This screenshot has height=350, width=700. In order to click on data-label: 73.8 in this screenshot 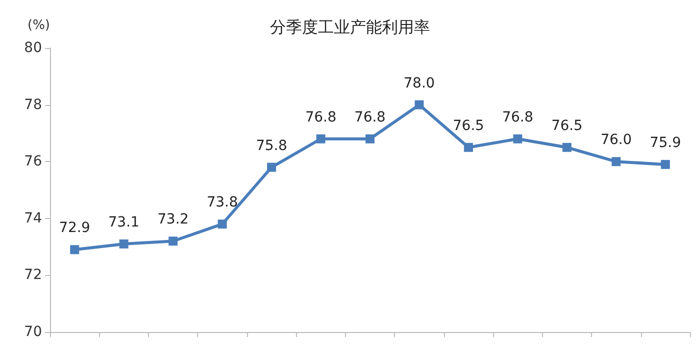, I will do `click(222, 202)`.